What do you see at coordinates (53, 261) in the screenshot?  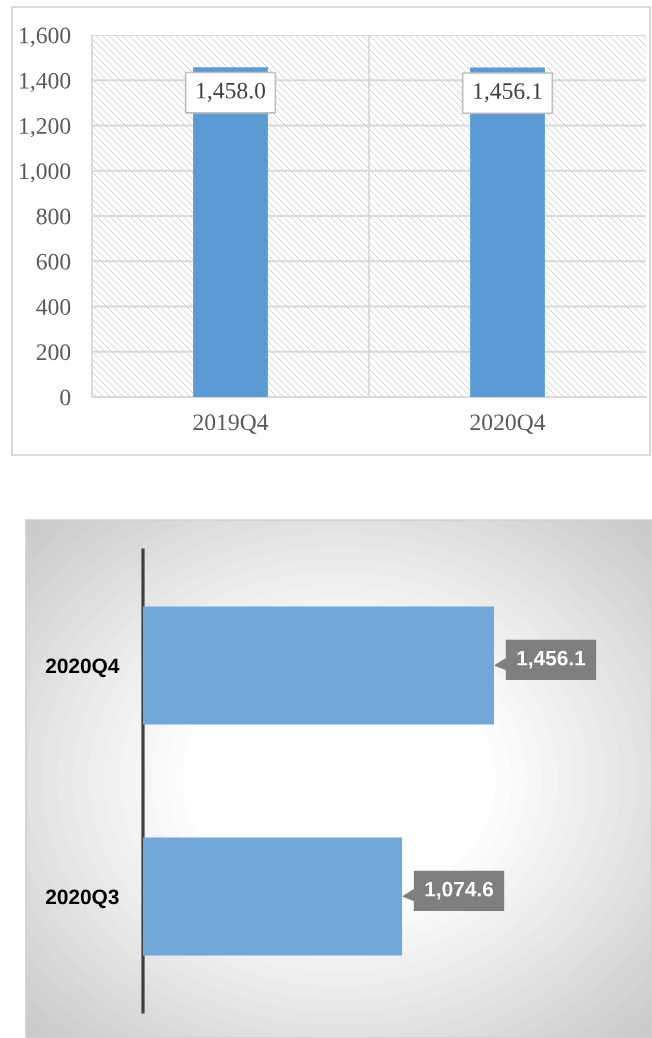 I see `y-tick-label: 600` at bounding box center [53, 261].